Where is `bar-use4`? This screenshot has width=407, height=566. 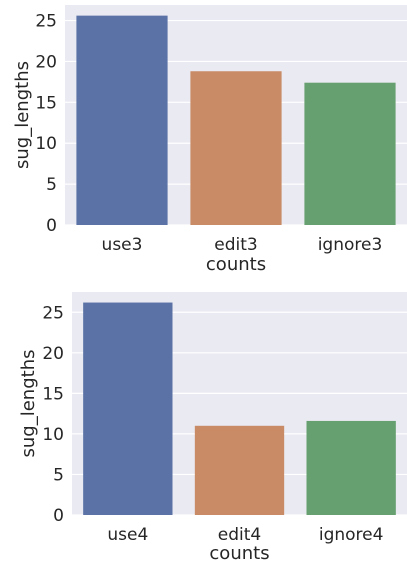
bar-use4 is located at coordinates (128, 408).